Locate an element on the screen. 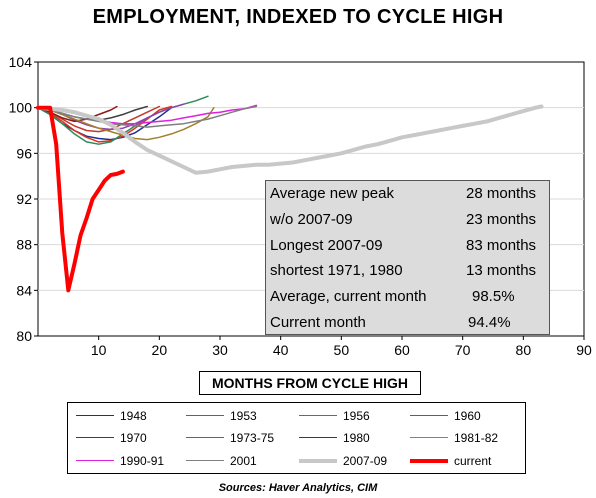  y-tick-label: 84 is located at coordinates (24, 290).